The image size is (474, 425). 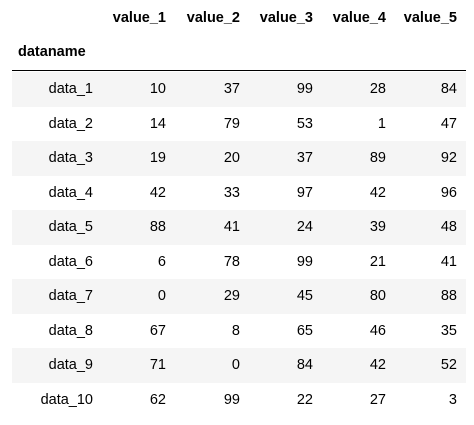 What do you see at coordinates (157, 330) in the screenshot?
I see `table-cell: 67` at bounding box center [157, 330].